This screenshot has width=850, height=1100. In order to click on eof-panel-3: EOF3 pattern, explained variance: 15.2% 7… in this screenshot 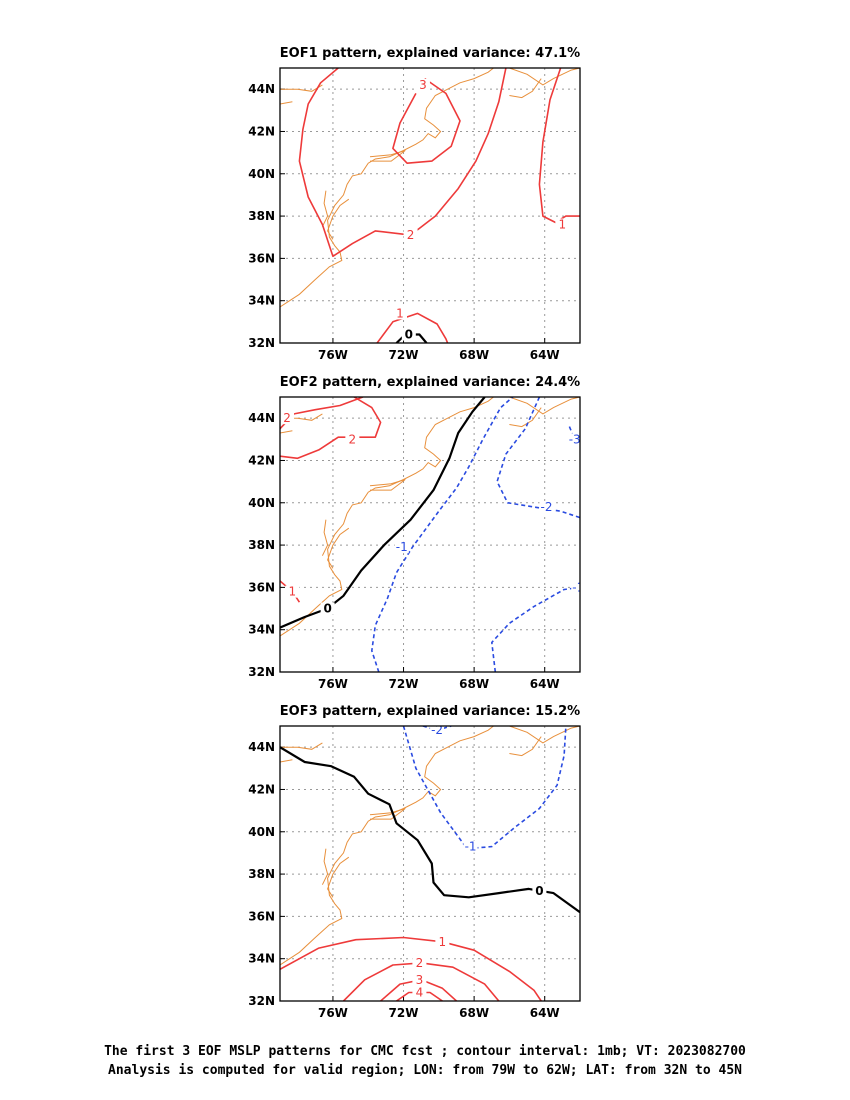, I will do `click(414, 862)`.